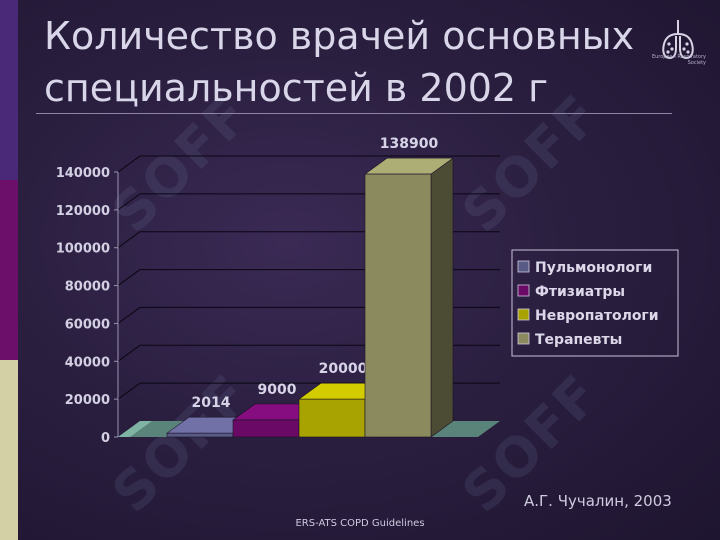 Image resolution: width=720 pixels, height=540 pixels. What do you see at coordinates (442, 297) in the screenshot?
I see `bar-side` at bounding box center [442, 297].